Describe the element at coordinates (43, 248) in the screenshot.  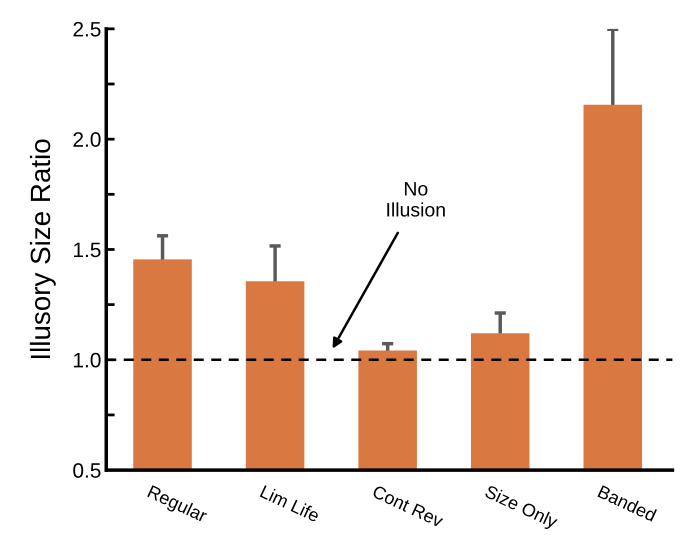
I see `y-axis-title: Illusory Size Ratio` at that location.